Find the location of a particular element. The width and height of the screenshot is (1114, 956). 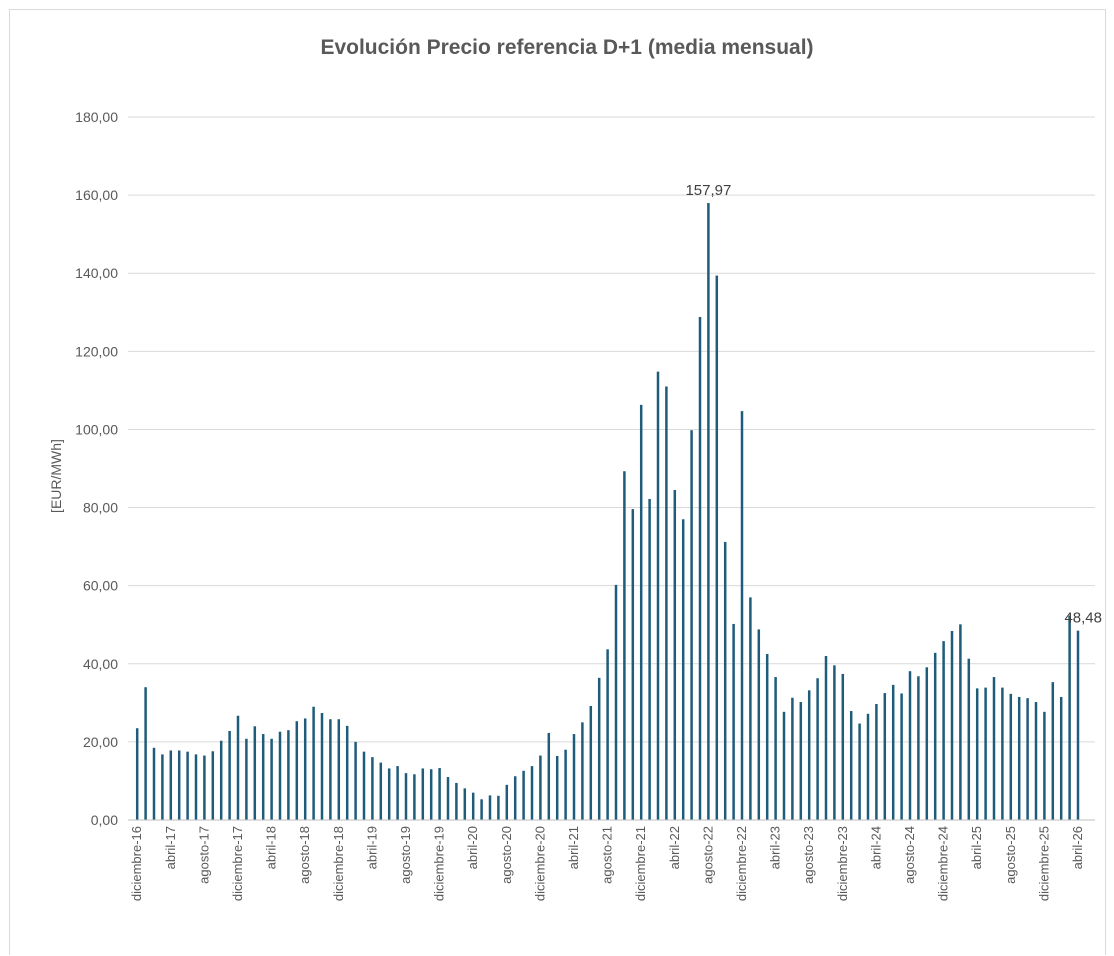

y-tick-label: 140,00 is located at coordinates (96, 273).